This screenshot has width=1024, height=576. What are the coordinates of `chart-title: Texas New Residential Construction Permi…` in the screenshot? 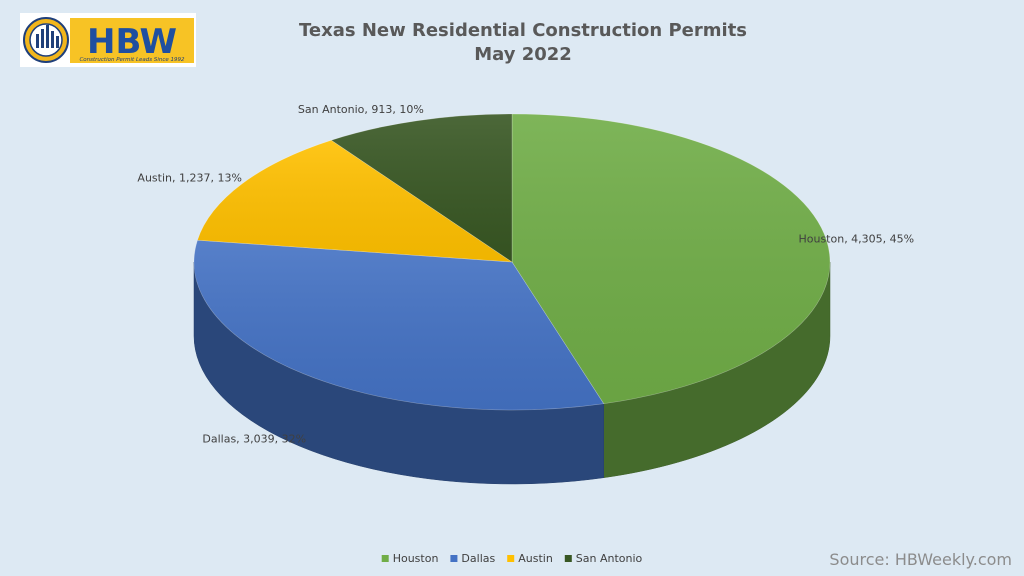 It's located at (523, 42).